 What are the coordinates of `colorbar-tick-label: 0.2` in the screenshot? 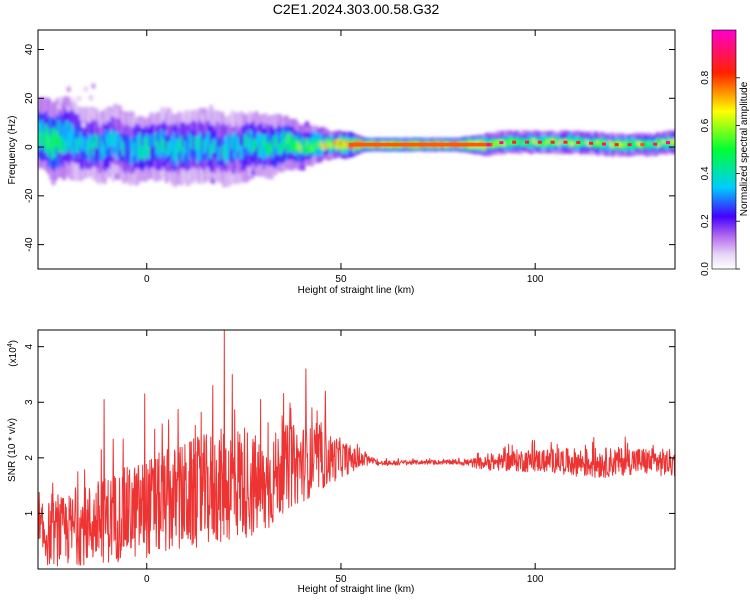 It's located at (705, 221).